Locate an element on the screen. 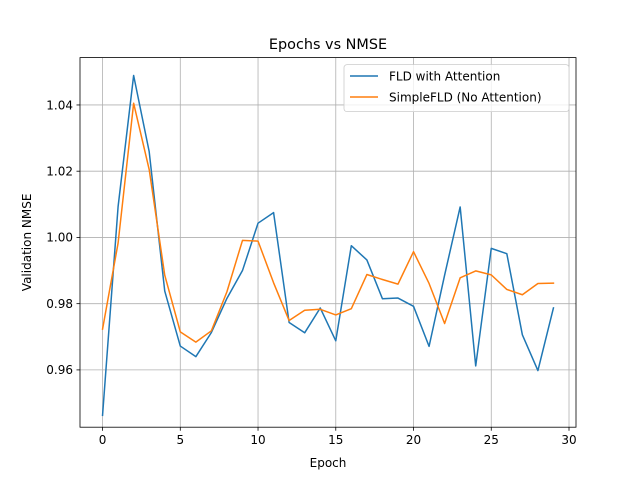 Image resolution: width=640 pixels, height=485 pixels. y-axis-label: Validation NMSE is located at coordinates (27, 243).